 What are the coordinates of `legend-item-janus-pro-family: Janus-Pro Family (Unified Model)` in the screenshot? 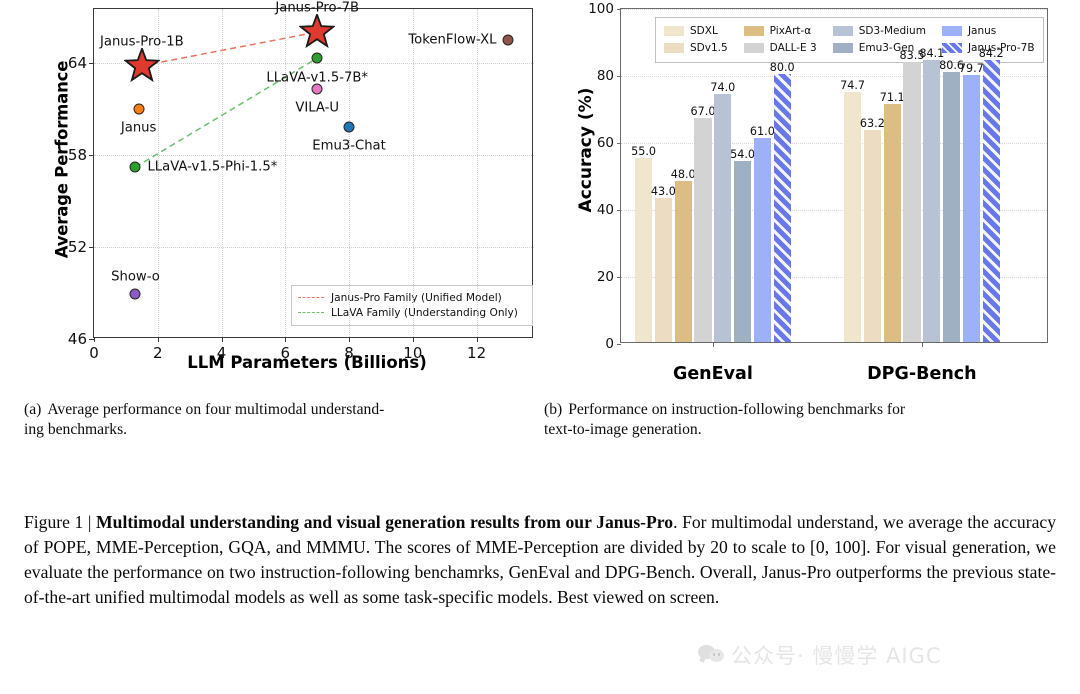 It's located at (412, 297).